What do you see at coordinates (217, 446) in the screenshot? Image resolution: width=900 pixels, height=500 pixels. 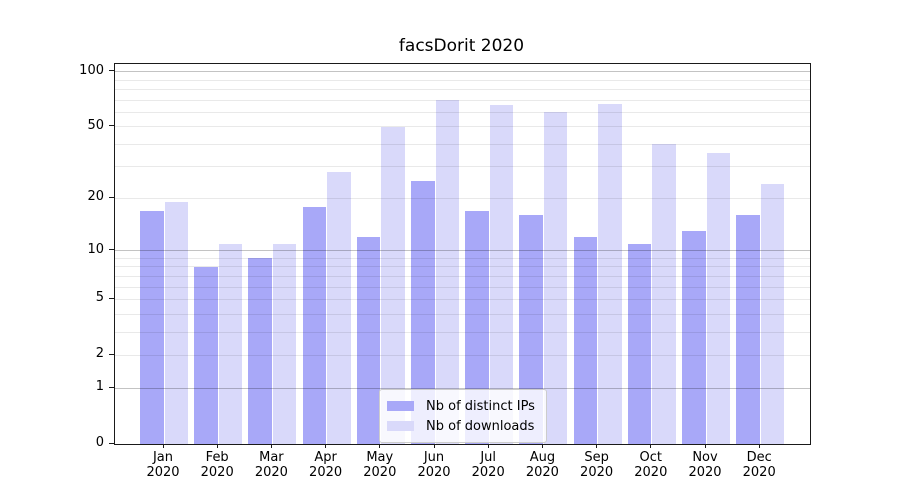 I see `x-tick-Feb` at bounding box center [217, 446].